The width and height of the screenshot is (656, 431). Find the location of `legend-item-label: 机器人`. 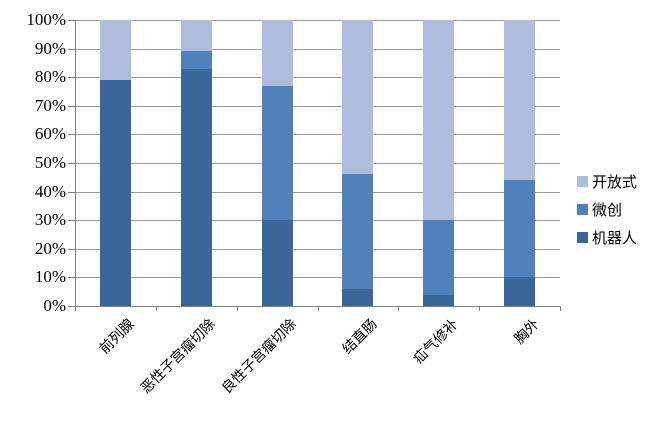

legend-item-label: 机器人 is located at coordinates (615, 239).